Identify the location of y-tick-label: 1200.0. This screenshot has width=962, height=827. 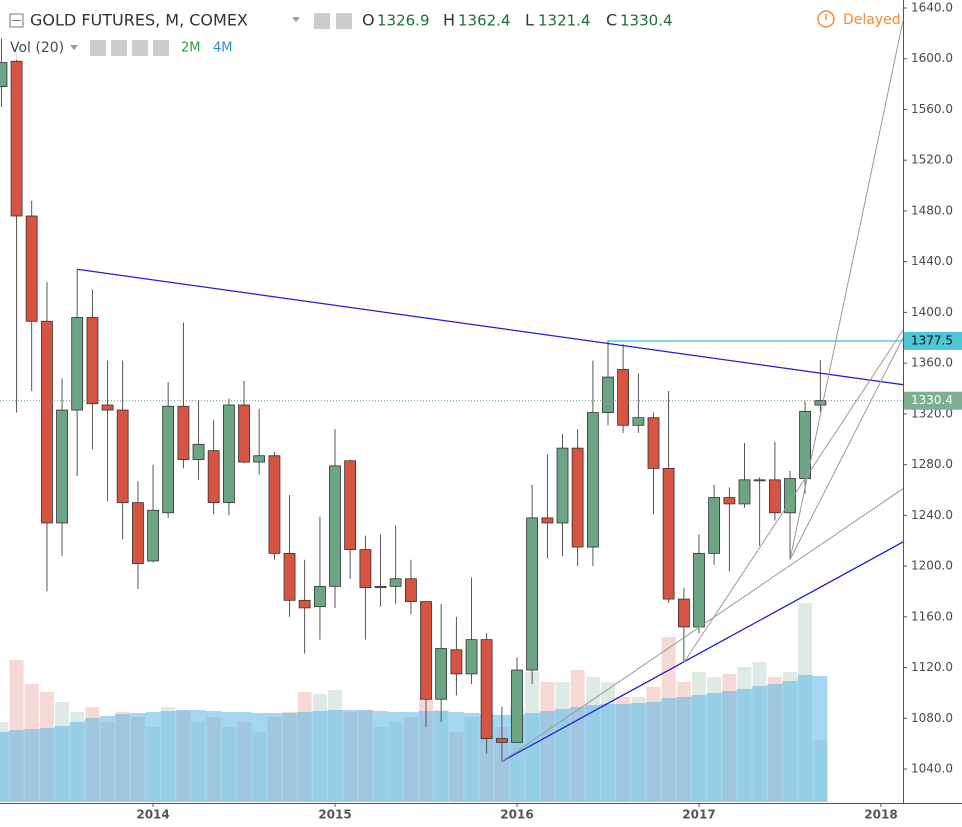
(932, 566).